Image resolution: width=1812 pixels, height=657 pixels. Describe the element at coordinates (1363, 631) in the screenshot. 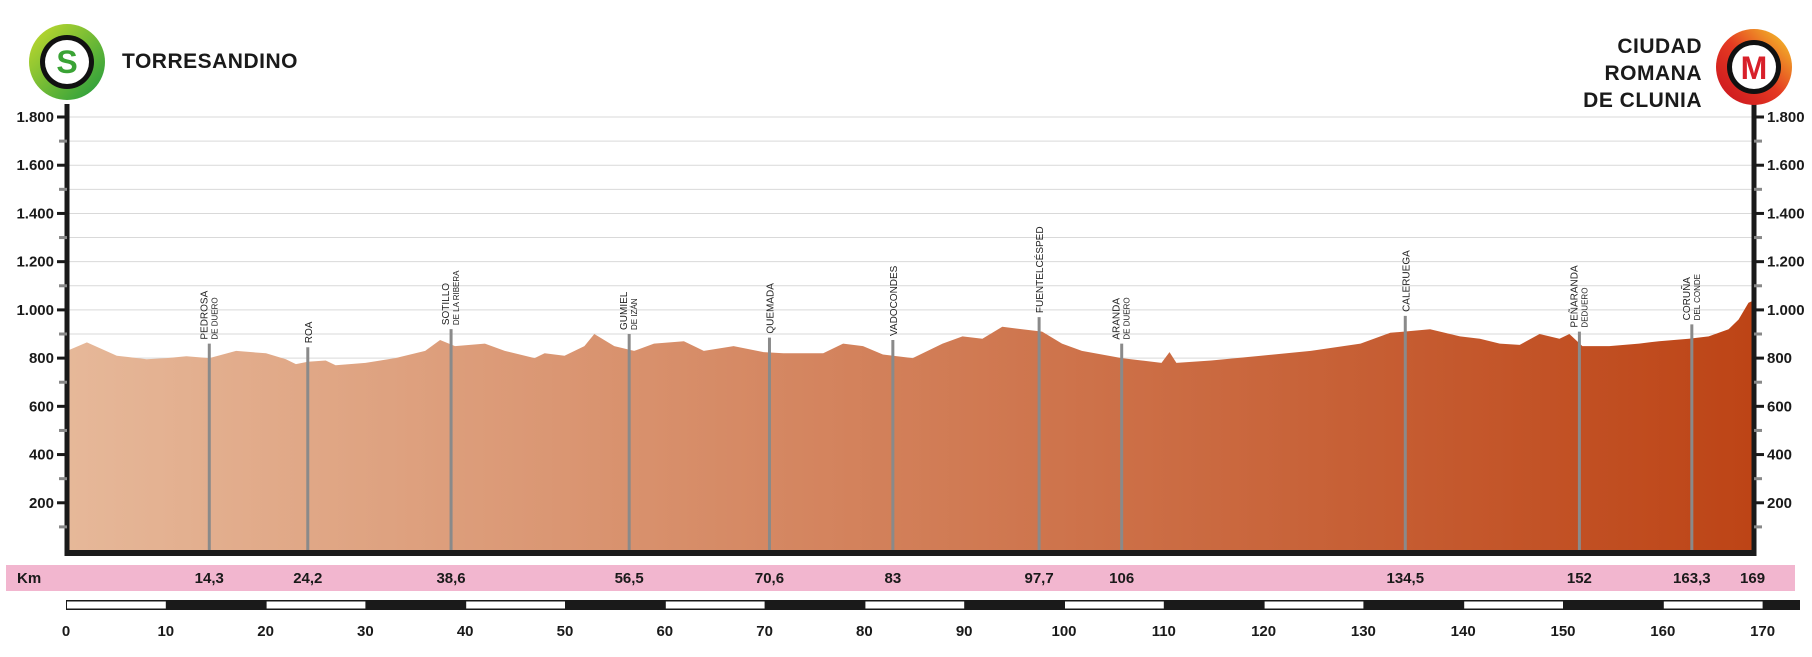

I see `scale-tick-label: 130` at that location.